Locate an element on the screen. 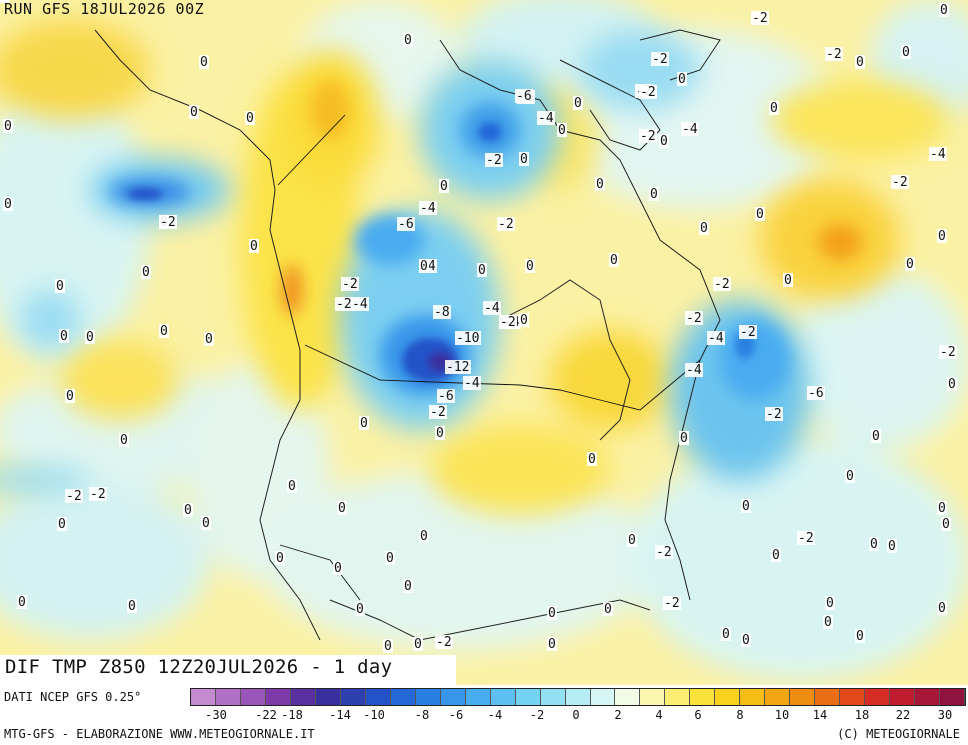 Image resolution: width=968 pixels, height=745 pixels. map-title: DIF TMP Z850 12Z20JUL2026 - 1 day is located at coordinates (199, 667).